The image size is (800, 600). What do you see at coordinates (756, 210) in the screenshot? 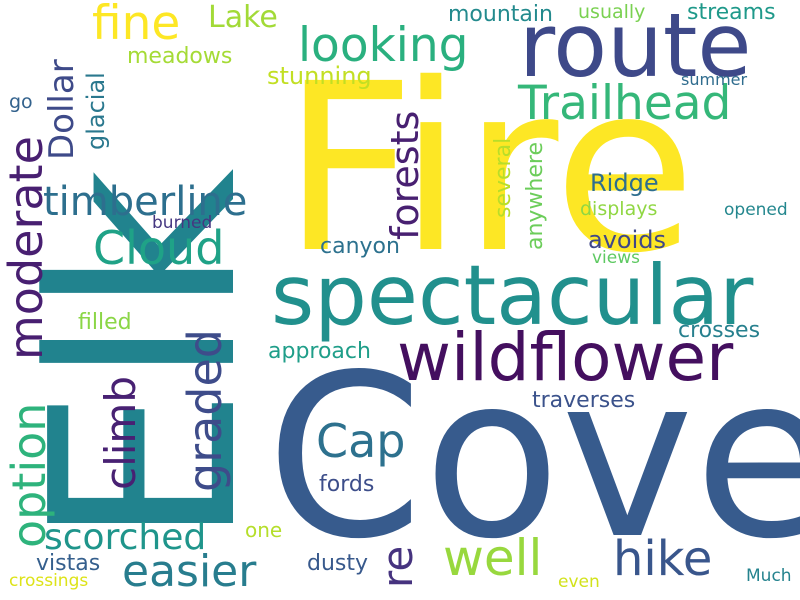
I see `word-opened: opened` at bounding box center [756, 210].